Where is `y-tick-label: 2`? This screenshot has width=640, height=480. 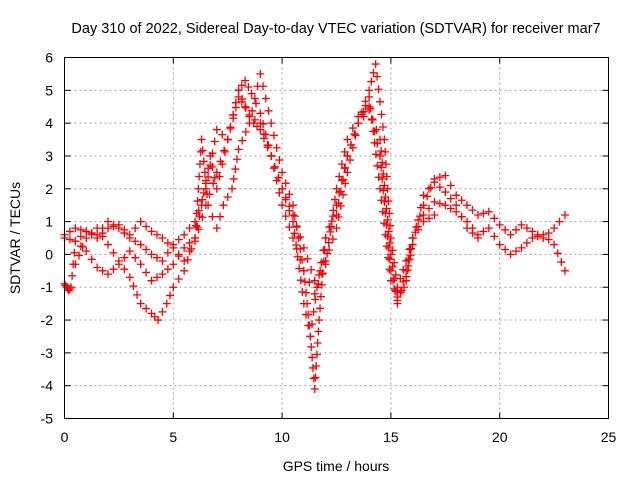
y-tick-label: 2 is located at coordinates (49, 189).